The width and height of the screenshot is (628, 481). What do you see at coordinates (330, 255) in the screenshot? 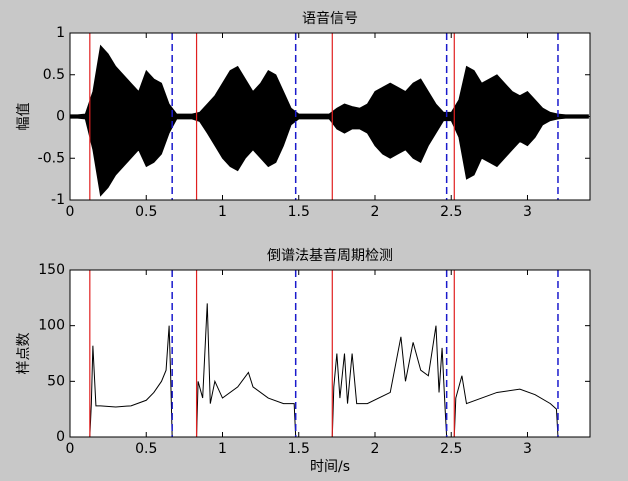
I see `axes-title: 倒谱法基音周期检测` at bounding box center [330, 255].